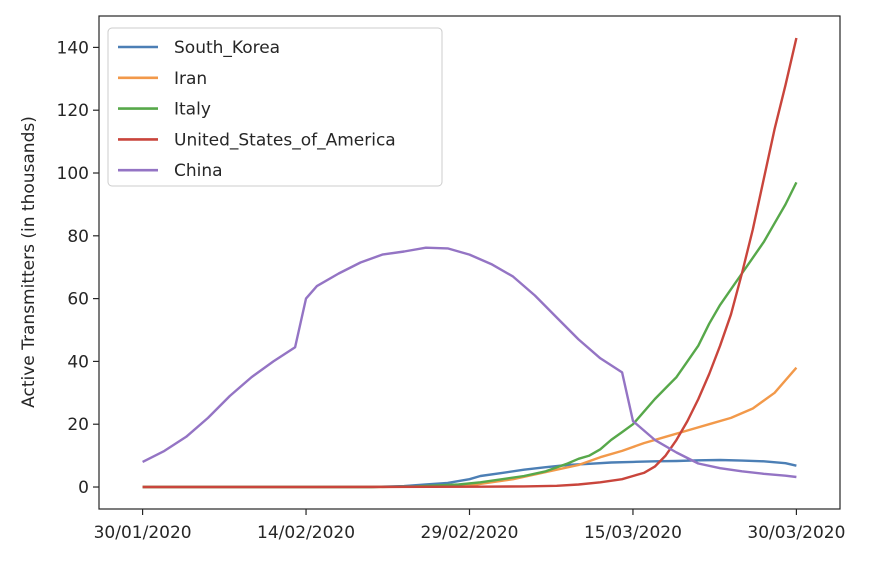  Describe the element at coordinates (470, 533) in the screenshot. I see `x-tick-label: 29/02/2020` at that location.